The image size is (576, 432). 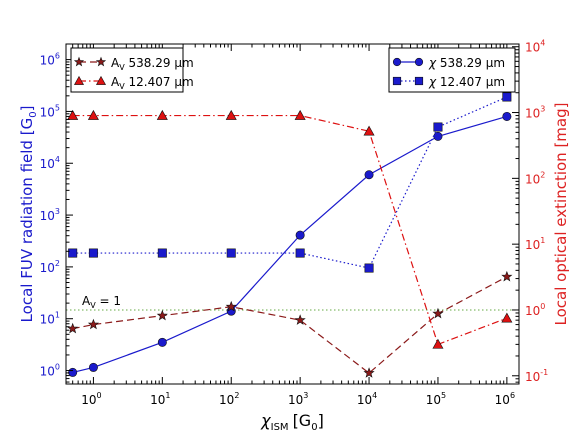 I want to click on legend-entry-label: χ 538.29 μm, so click(x=466, y=63).